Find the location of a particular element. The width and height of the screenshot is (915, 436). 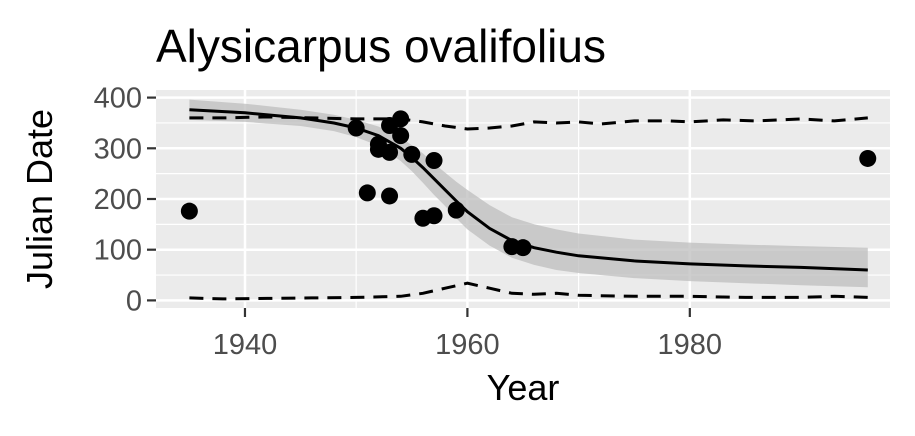

y-tick-label: 400 is located at coordinates (118, 99).